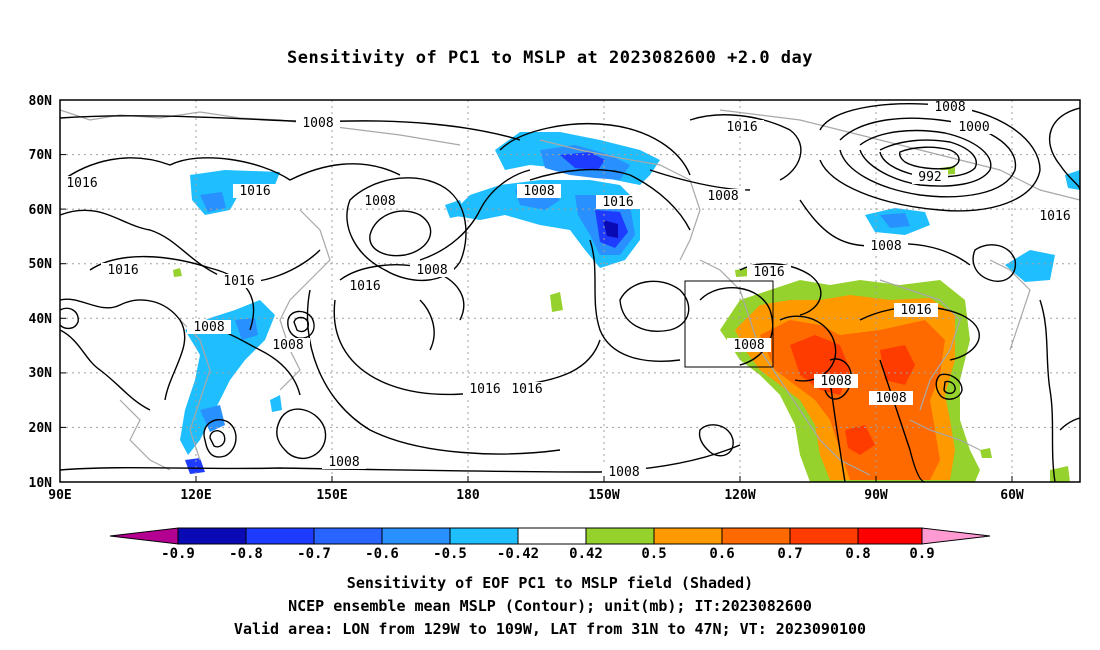 This screenshot has width=1100, height=650. I want to click on colorbar-label: -0.5, so click(450, 554).